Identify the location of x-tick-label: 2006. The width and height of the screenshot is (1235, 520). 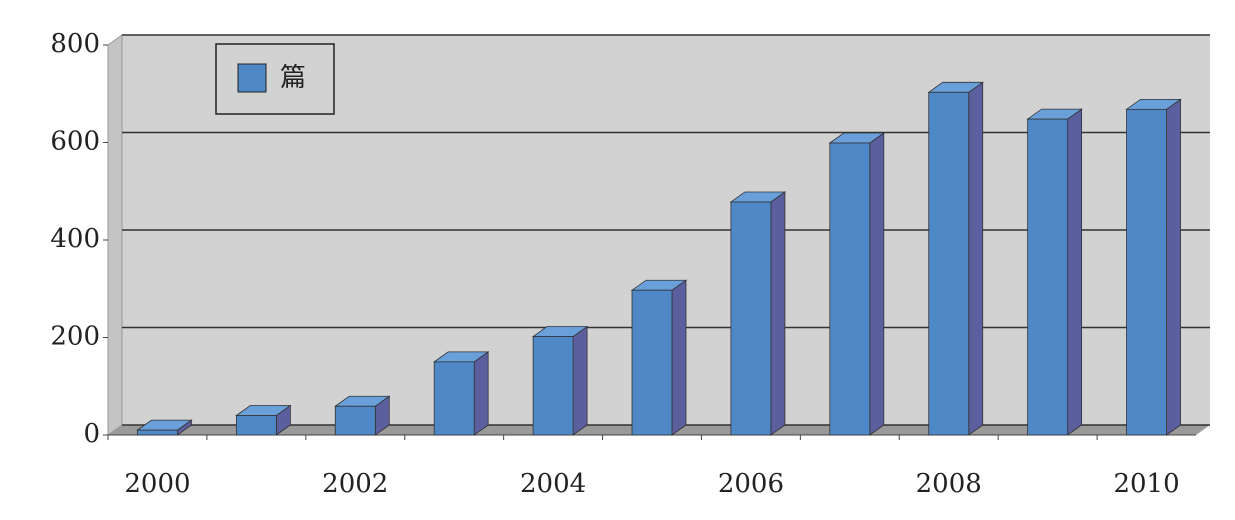
(751, 484).